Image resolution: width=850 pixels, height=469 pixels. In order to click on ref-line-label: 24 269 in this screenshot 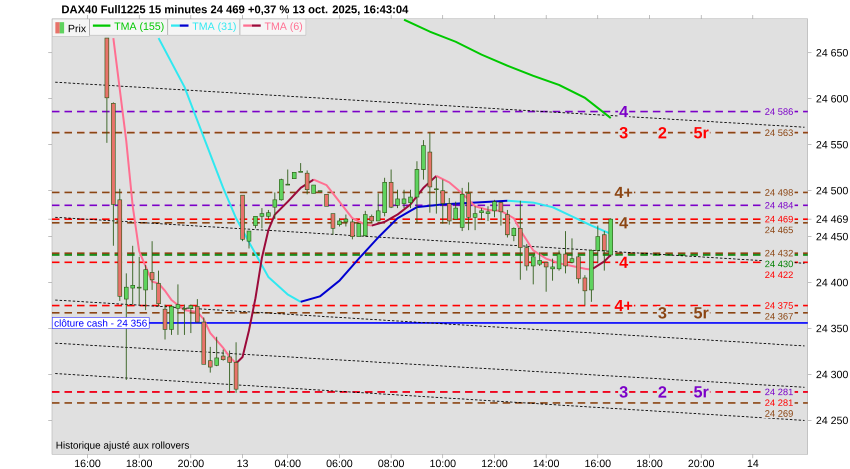, I will do `click(779, 413)`.